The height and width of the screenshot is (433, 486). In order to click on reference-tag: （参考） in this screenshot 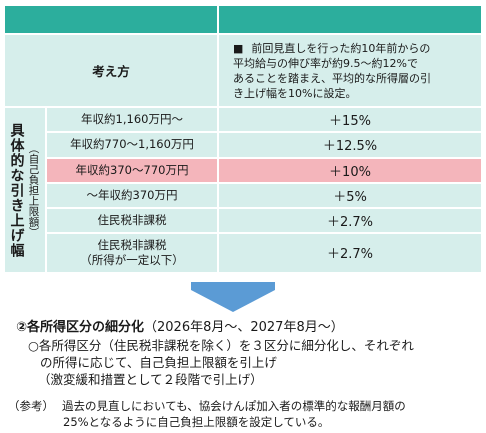, I will do `click(31, 406)`.